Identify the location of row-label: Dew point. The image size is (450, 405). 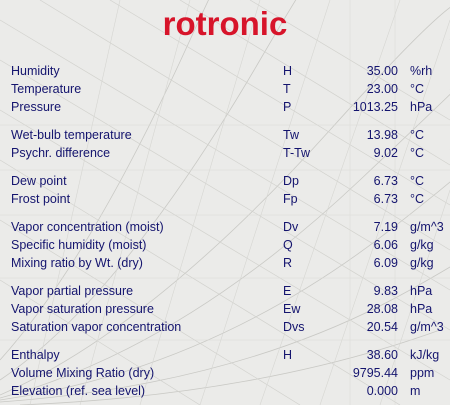
(39, 181).